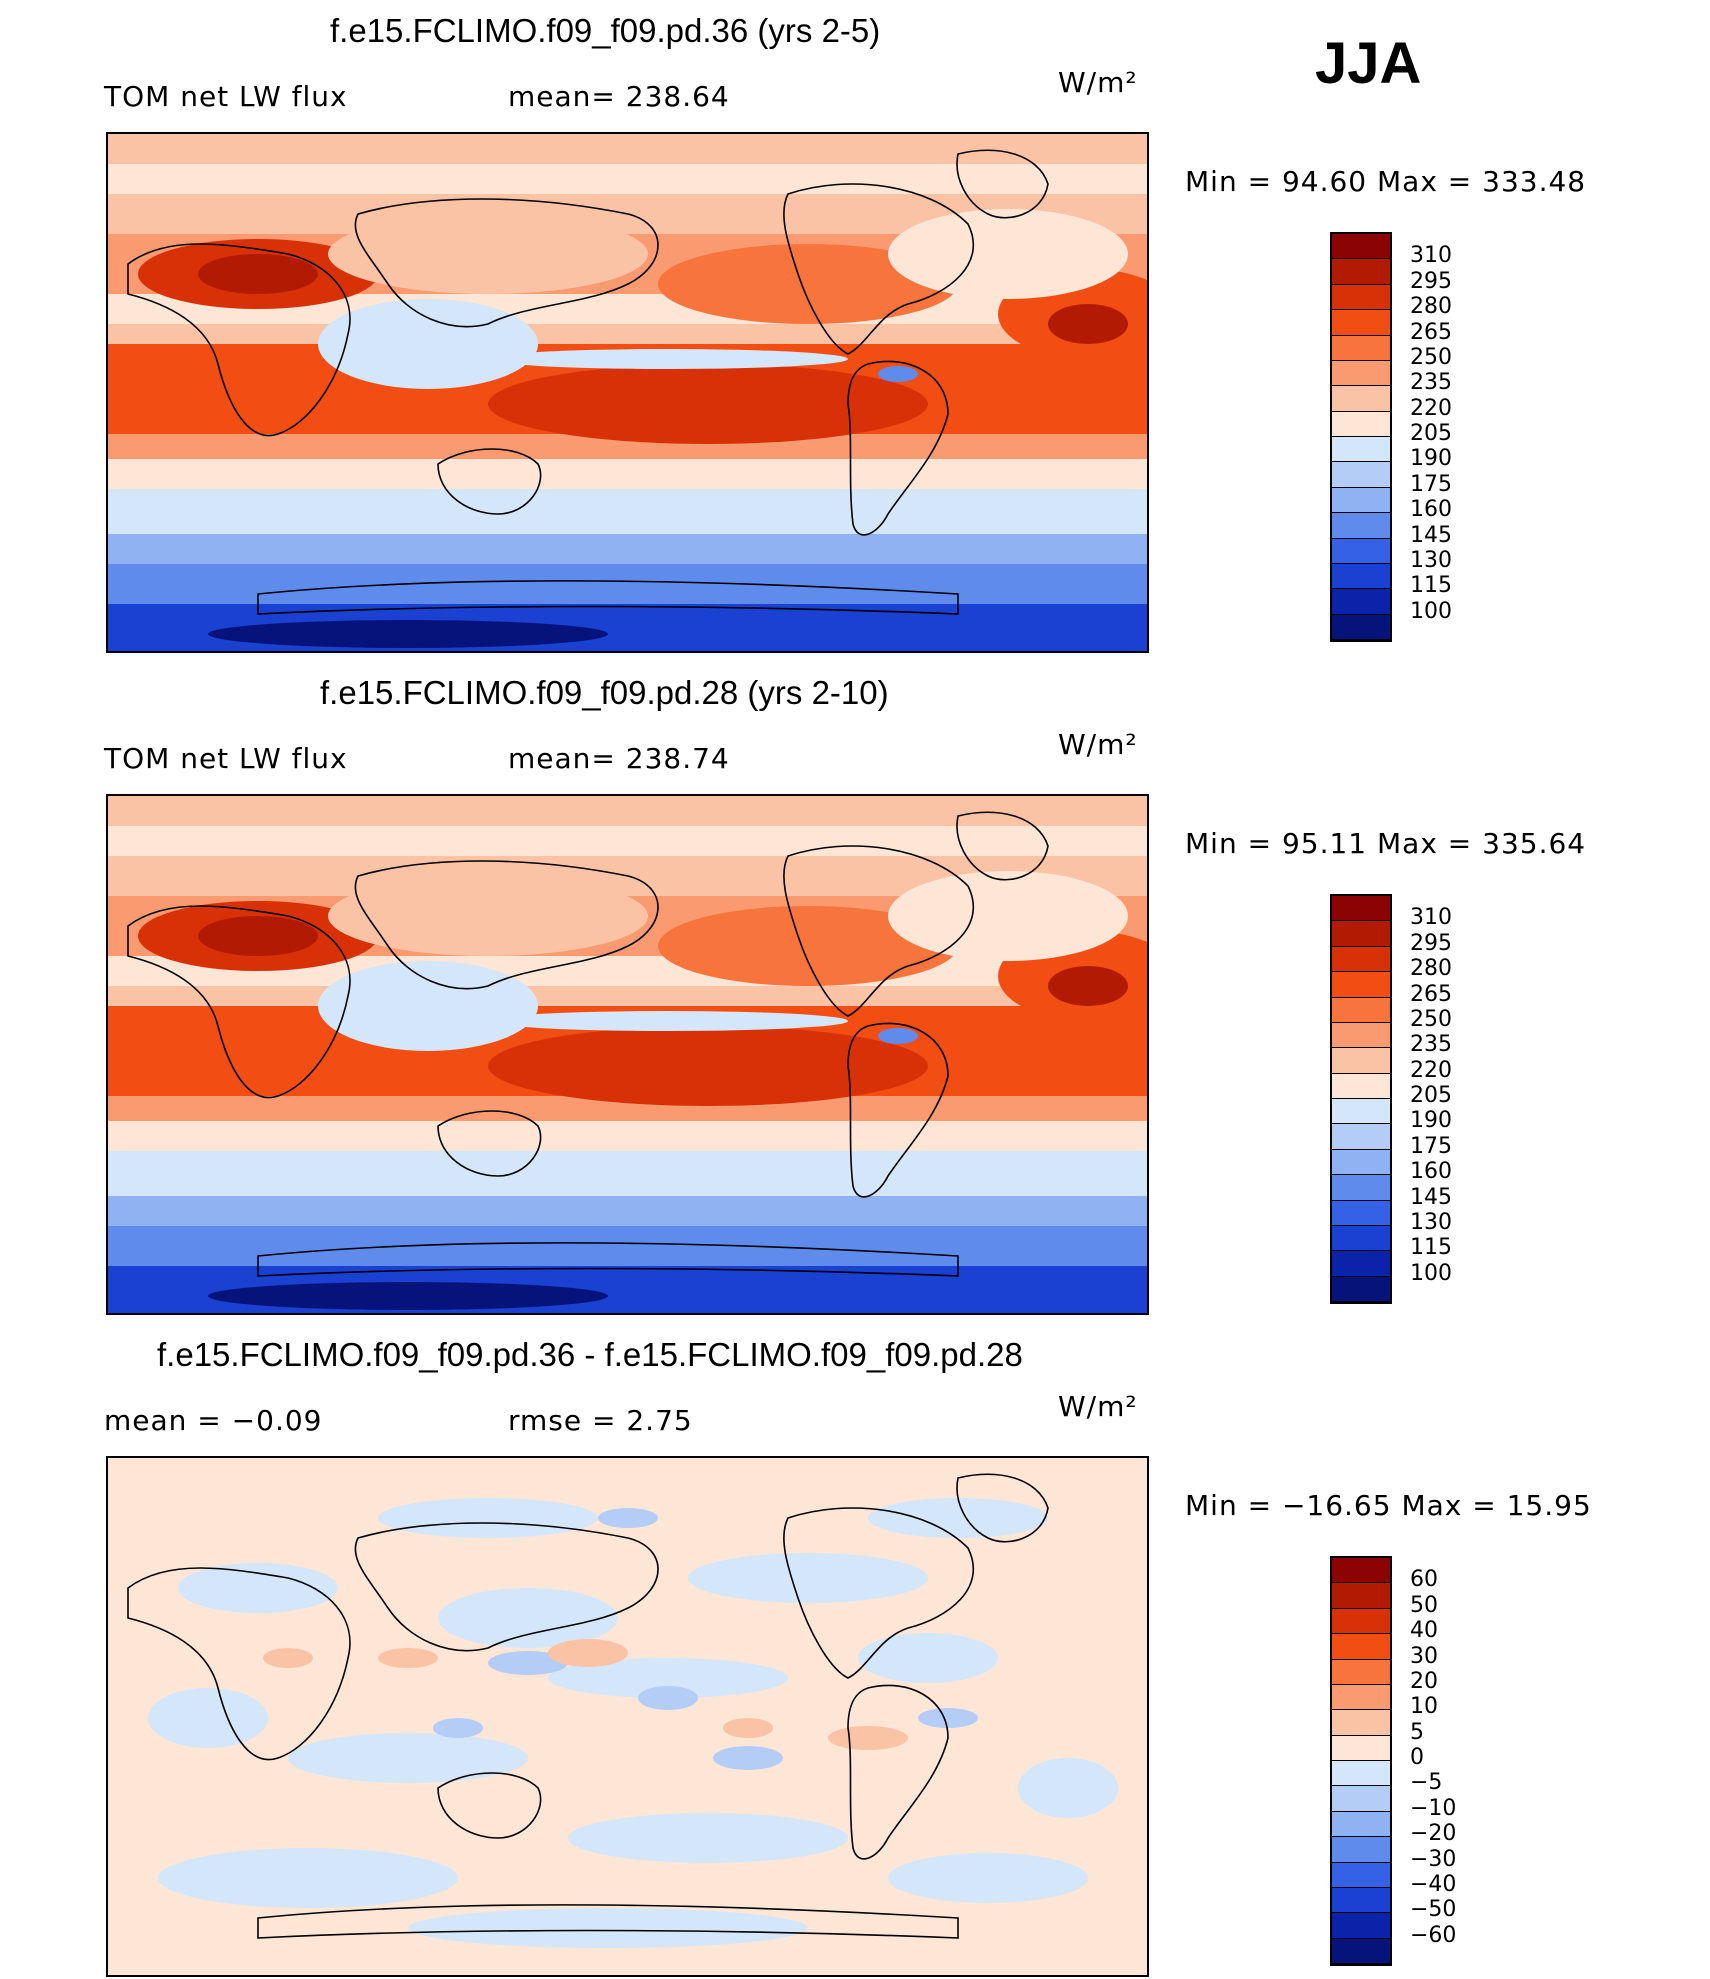  What do you see at coordinates (1431, 1095) in the screenshot?
I see `colorbar-tick-label: 205` at bounding box center [1431, 1095].